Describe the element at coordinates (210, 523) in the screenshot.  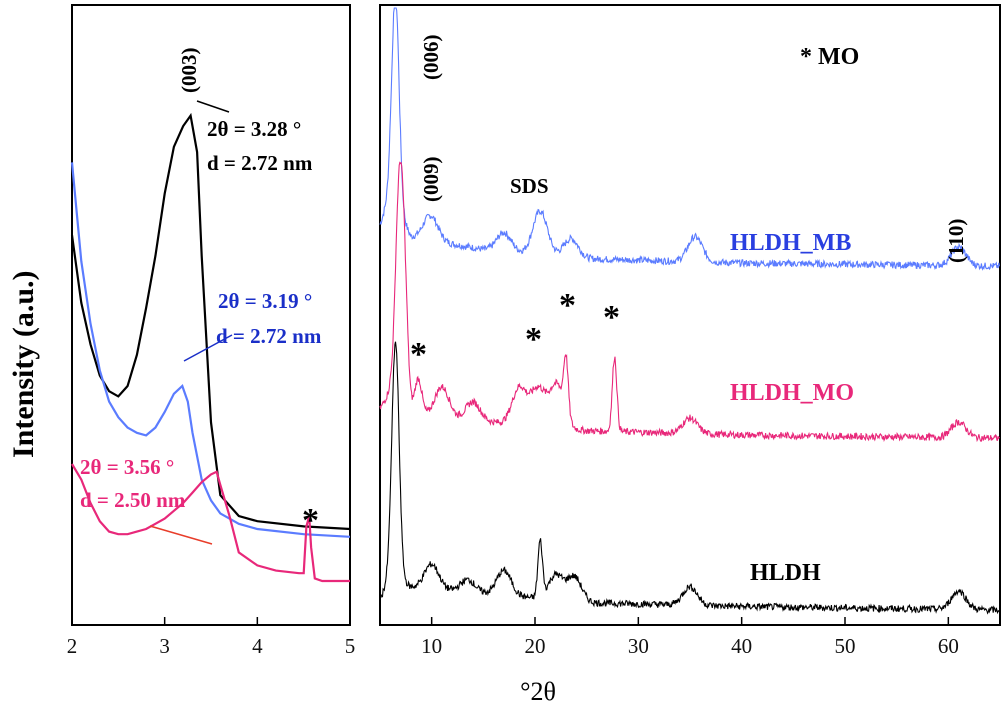
I see `left-series-hldh-mo` at that location.